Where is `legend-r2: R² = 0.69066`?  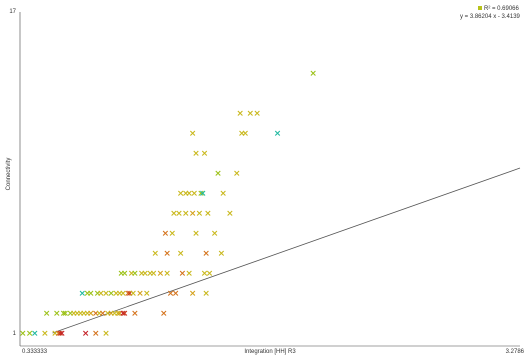 legend-r2: R² = 0.69066 is located at coordinates (502, 9).